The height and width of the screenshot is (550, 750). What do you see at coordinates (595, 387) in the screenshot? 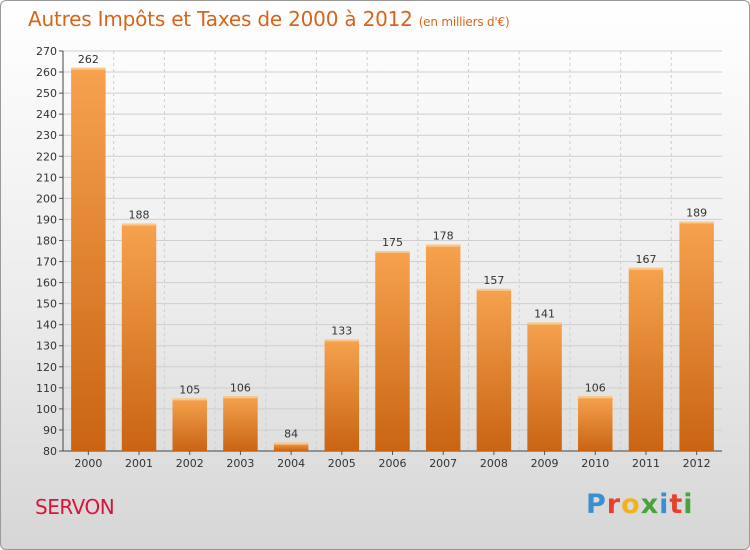
I see `data-label-2010: 106` at bounding box center [595, 387].